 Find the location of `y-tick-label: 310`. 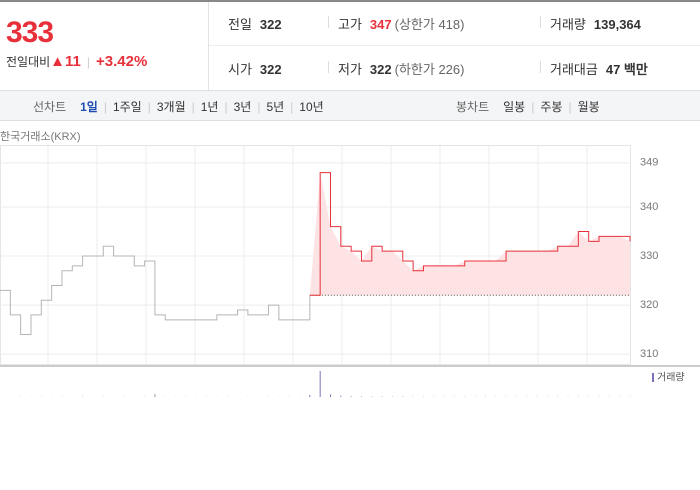

y-tick-label: 310 is located at coordinates (649, 354).